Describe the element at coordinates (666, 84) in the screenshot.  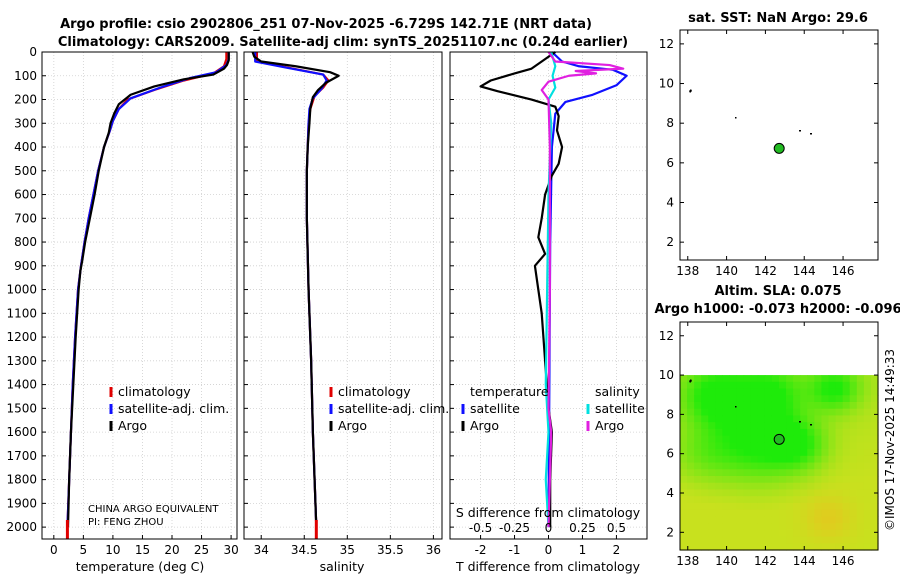
I see `y-tick-label: 10` at that location.